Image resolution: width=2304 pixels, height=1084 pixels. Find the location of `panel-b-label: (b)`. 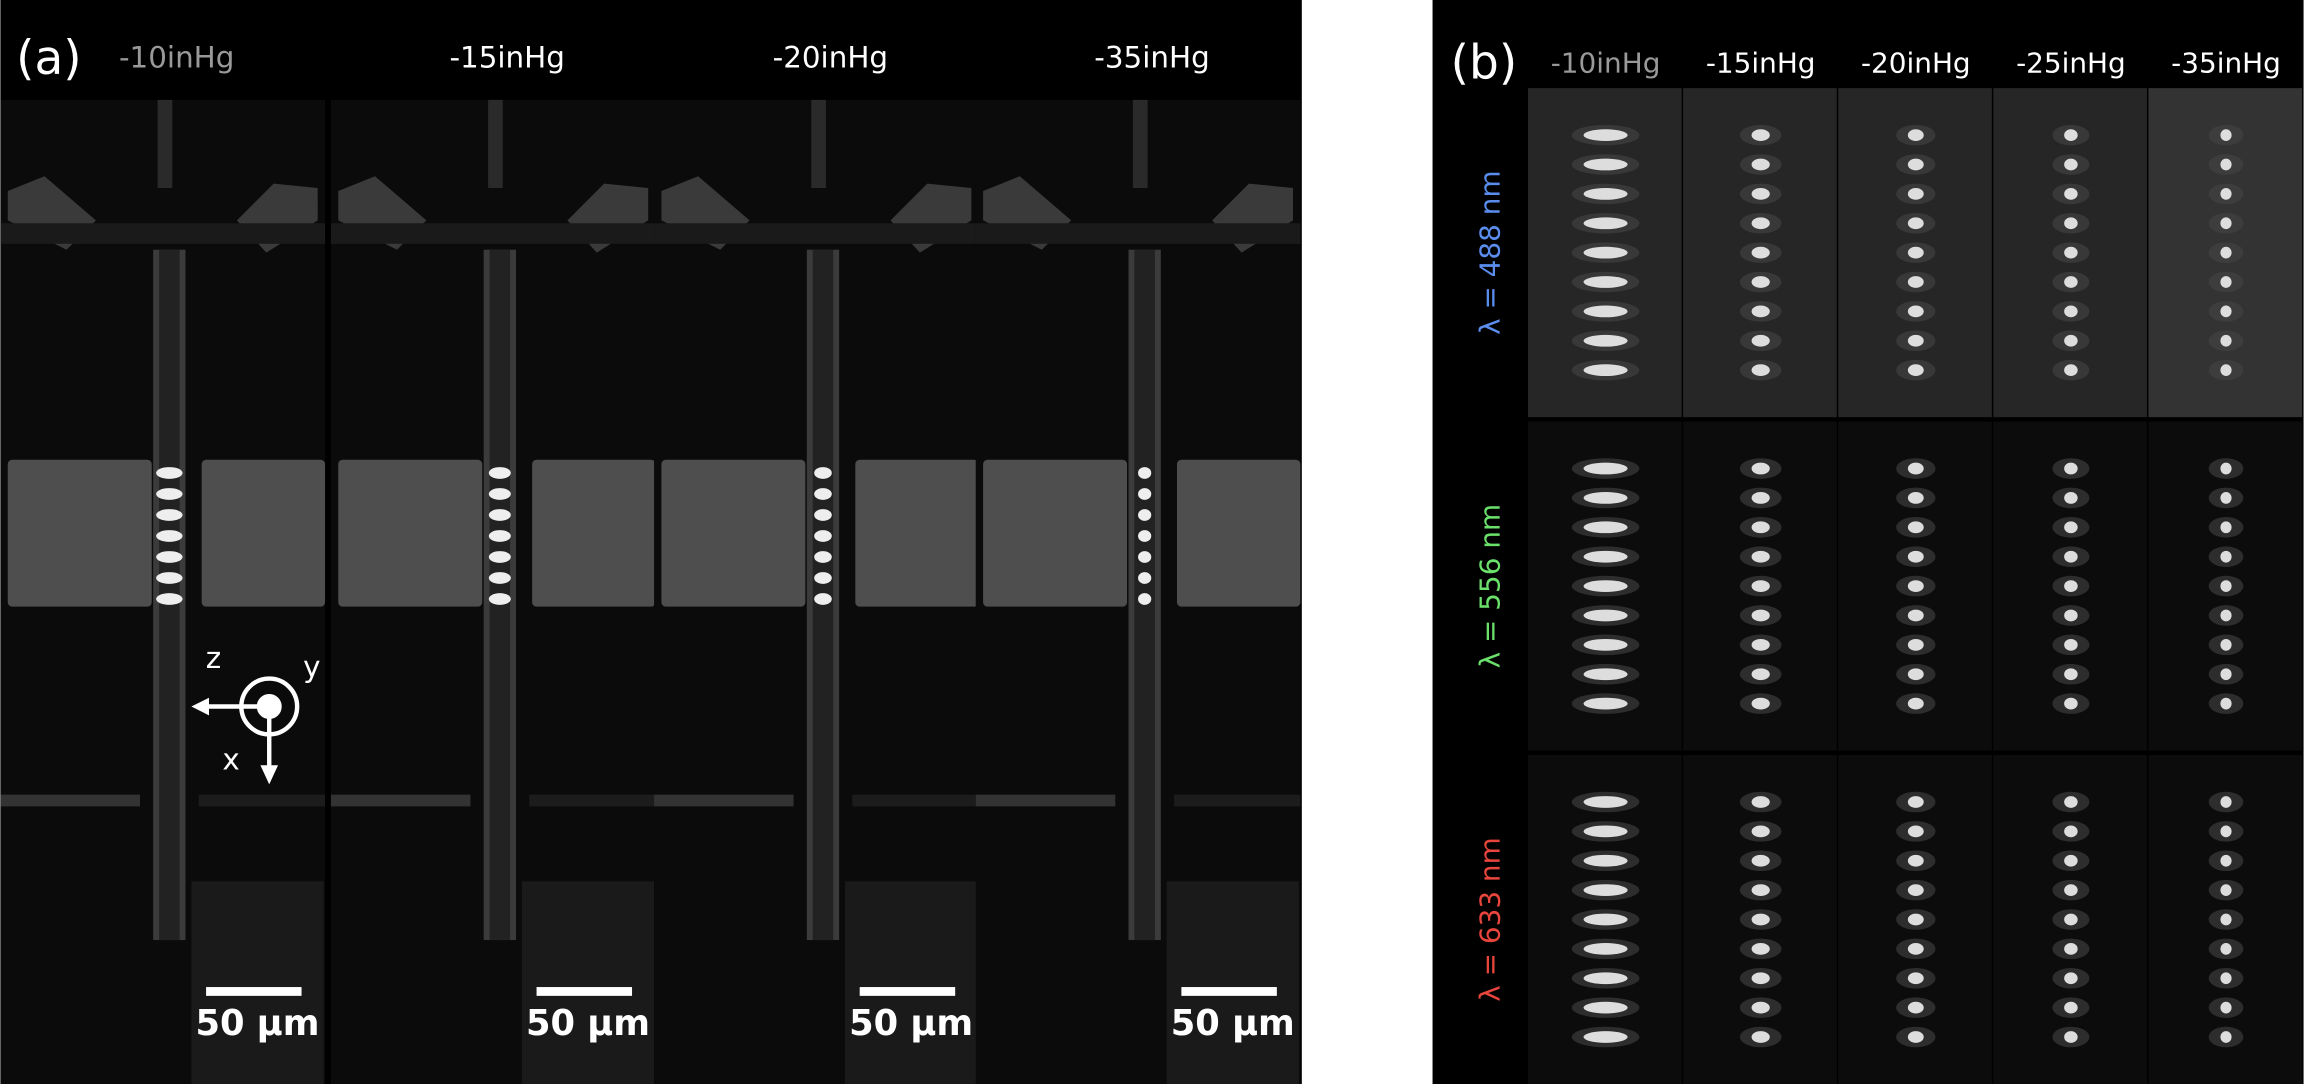

panel-b-label: (b) is located at coordinates (1484, 63).